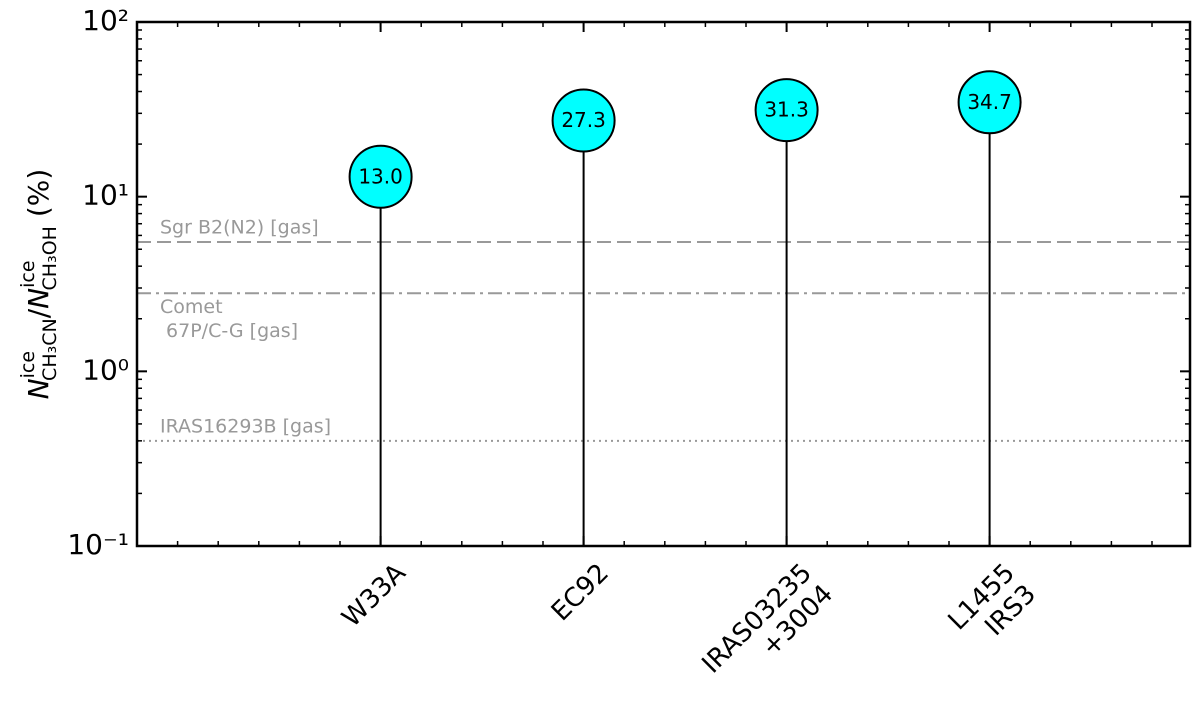  I want to click on y-label-part: /, so click(38, 313).